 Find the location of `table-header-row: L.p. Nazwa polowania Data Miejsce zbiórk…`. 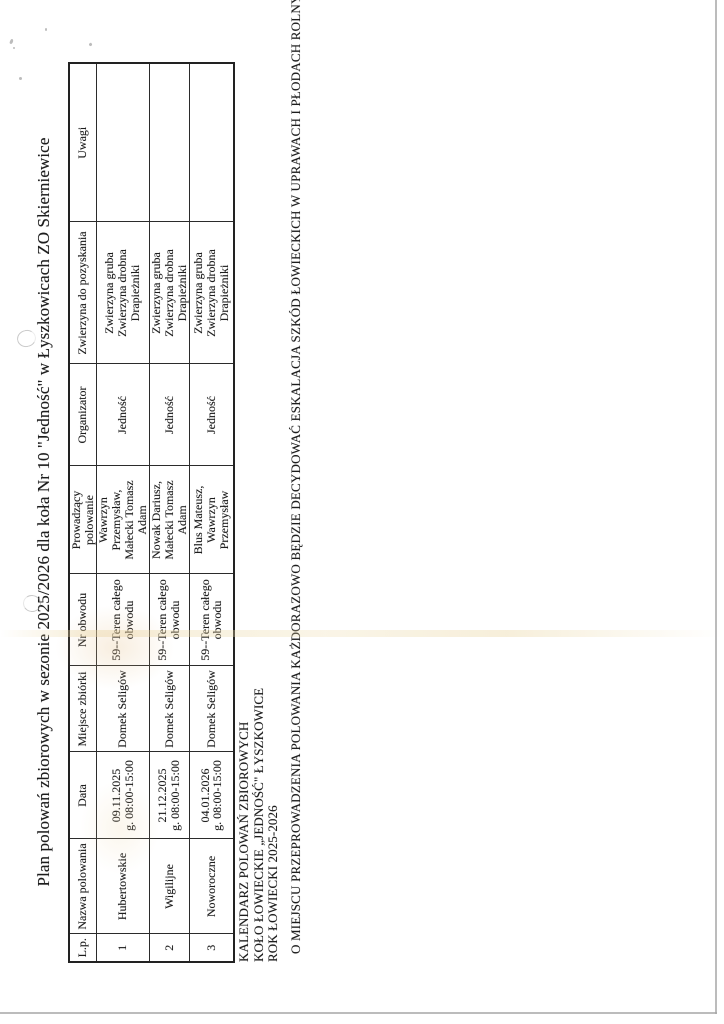

table-header-row: L.p. Nazwa polowania Data Miejsce zbiórk… is located at coordinates (83, 512).